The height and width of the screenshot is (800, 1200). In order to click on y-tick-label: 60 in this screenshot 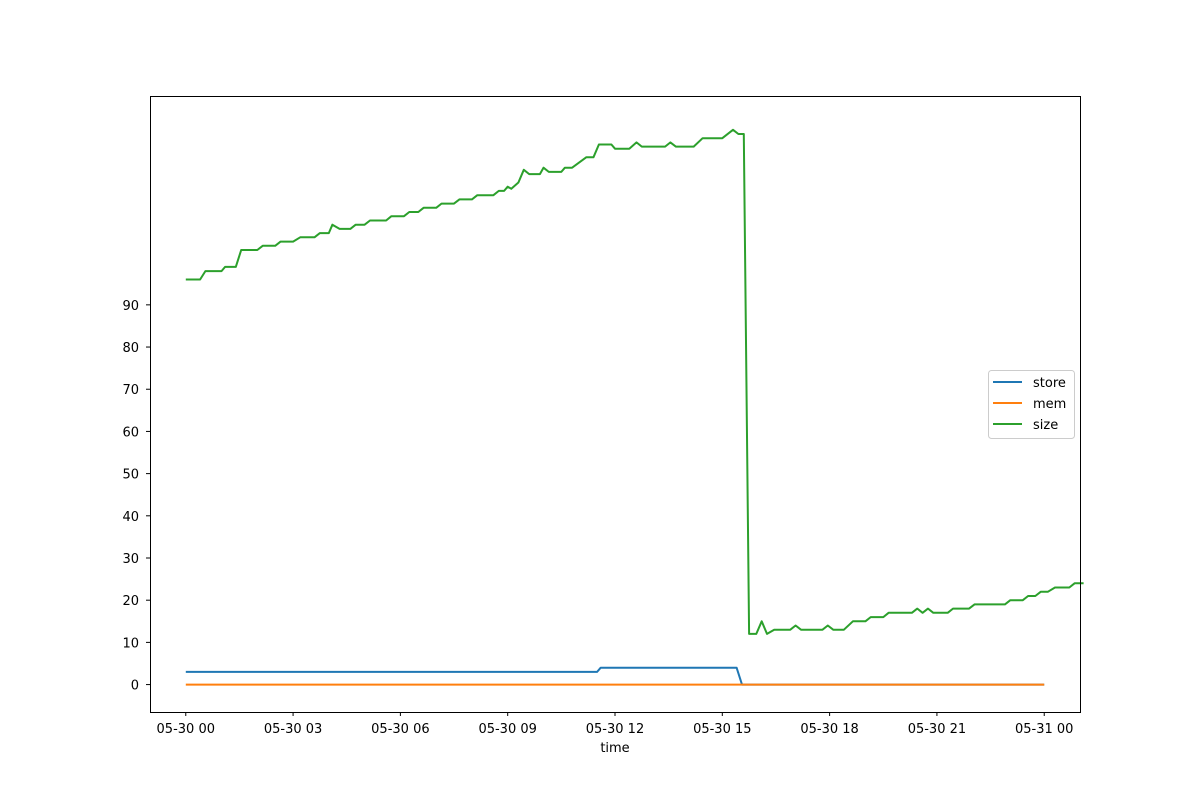, I will do `click(130, 432)`.